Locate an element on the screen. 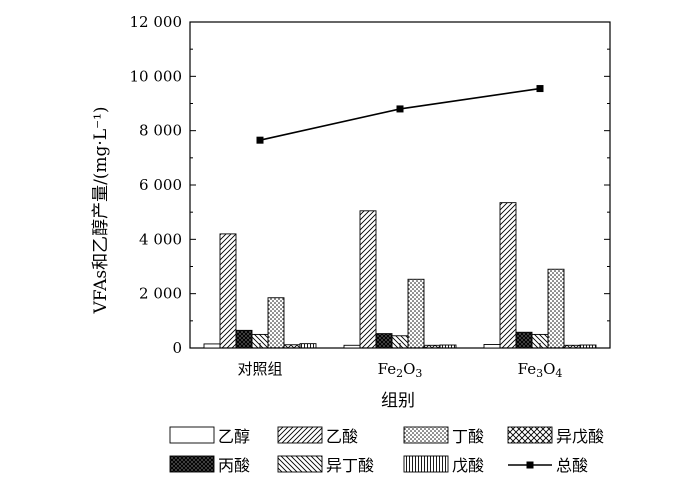 The height and width of the screenshot is (482, 700). bar-丙酸-Fe3O4 is located at coordinates (524, 340).